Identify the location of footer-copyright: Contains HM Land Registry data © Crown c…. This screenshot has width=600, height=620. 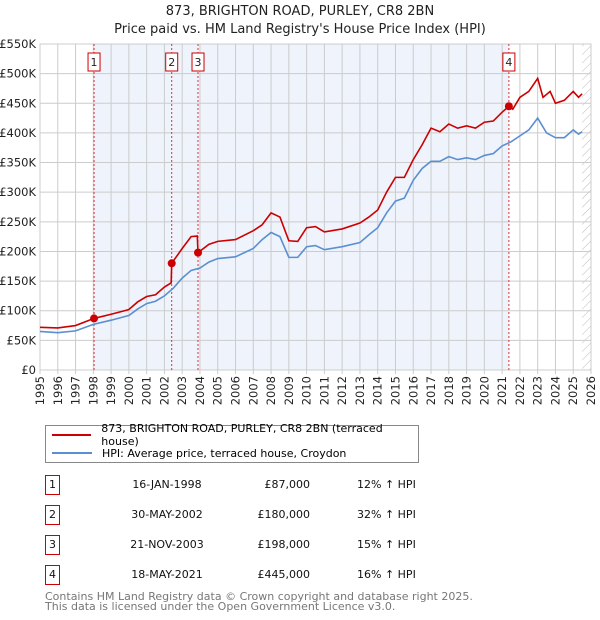
(259, 596).